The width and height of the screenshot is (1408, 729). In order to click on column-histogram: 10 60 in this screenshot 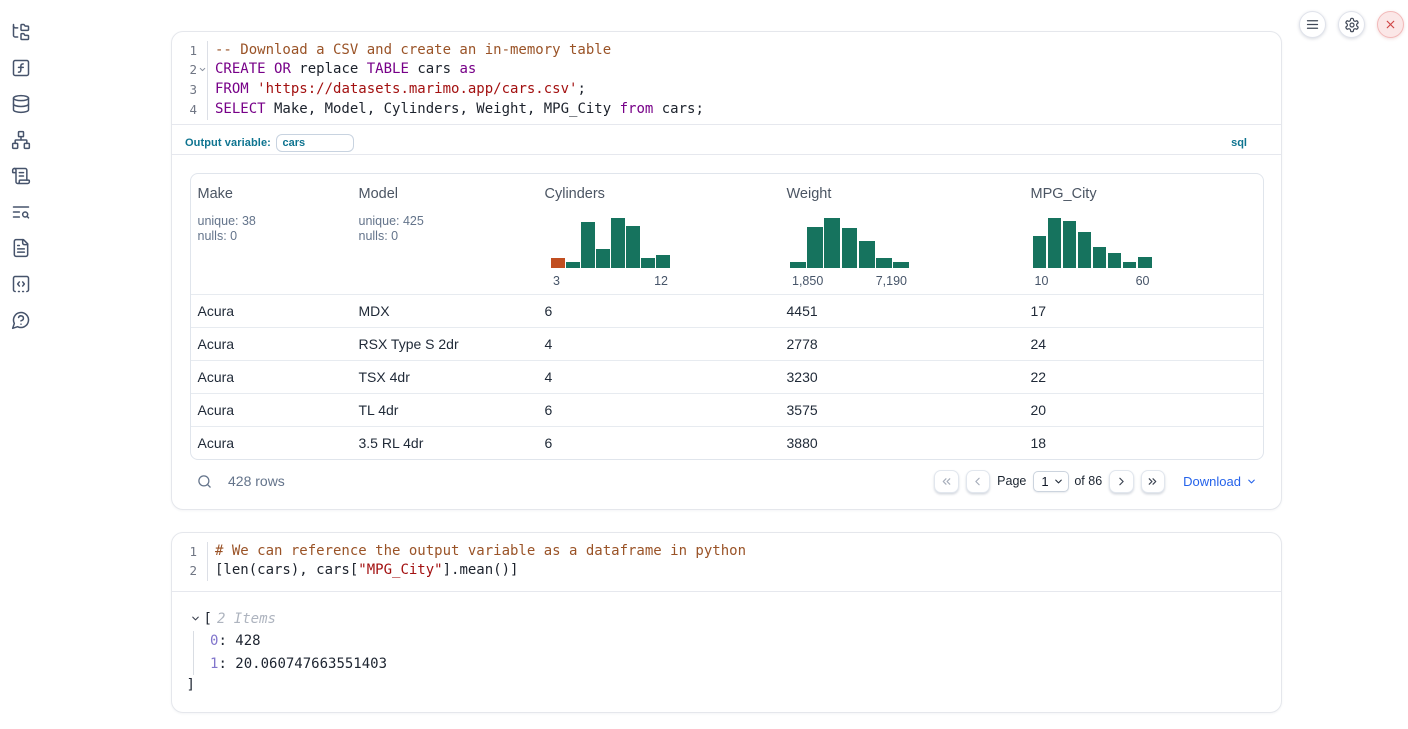, I will do `click(1092, 253)`.